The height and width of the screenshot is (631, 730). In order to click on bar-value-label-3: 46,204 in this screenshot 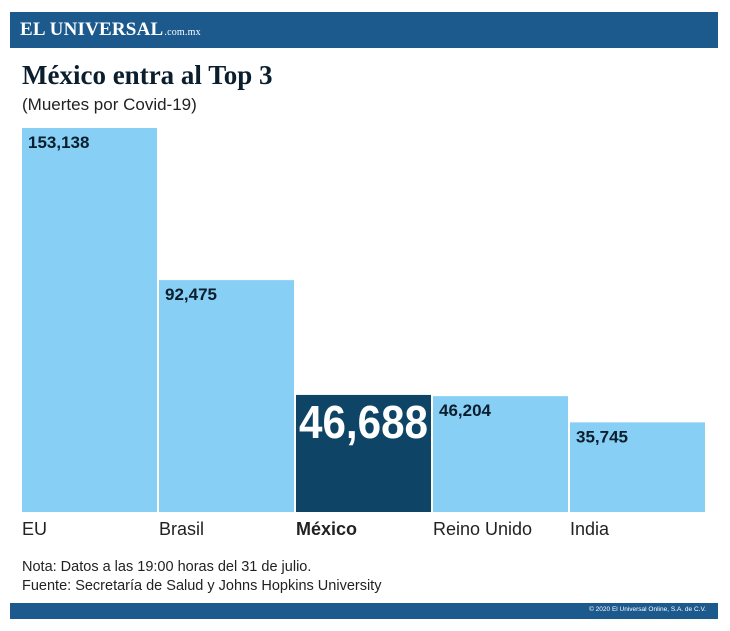, I will do `click(465, 410)`.